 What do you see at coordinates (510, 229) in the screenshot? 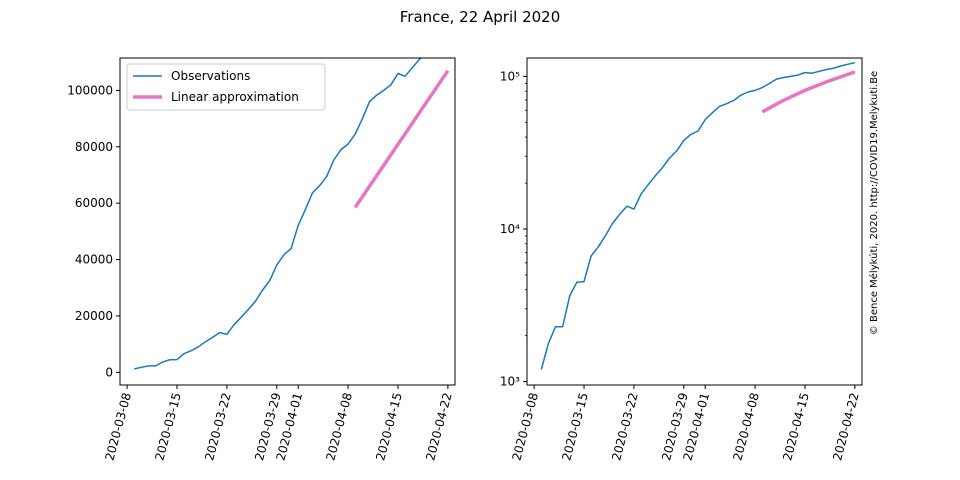
I see `y-tick-label: 10⁴` at bounding box center [510, 229].